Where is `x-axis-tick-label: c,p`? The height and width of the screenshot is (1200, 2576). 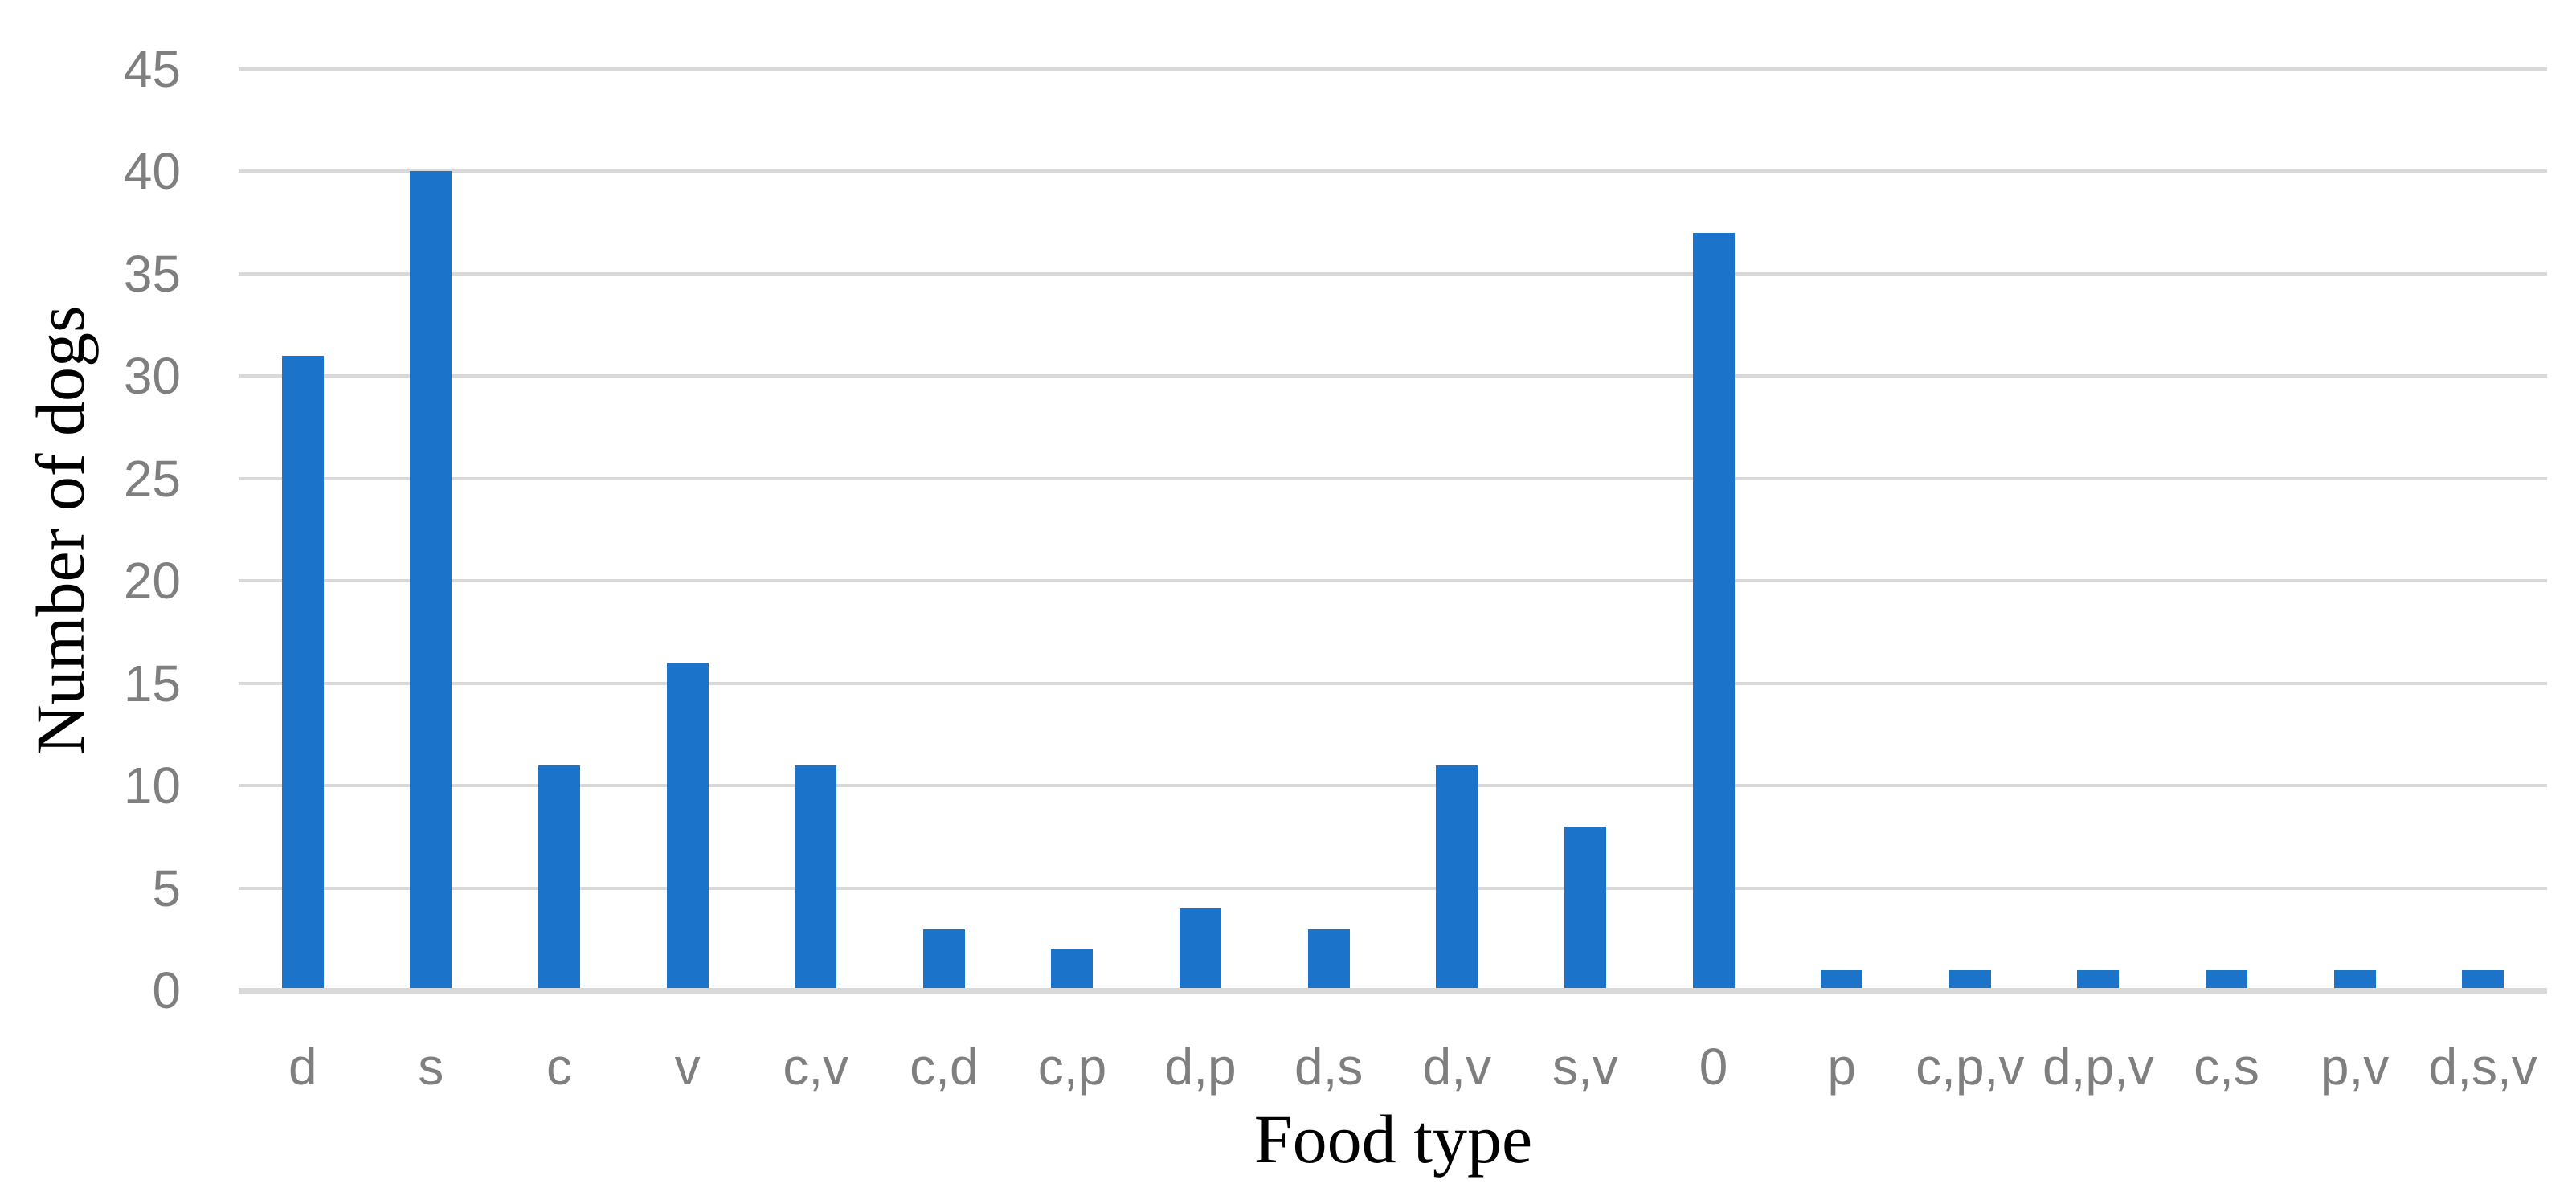
x-axis-tick-label: c,p is located at coordinates (1072, 1067).